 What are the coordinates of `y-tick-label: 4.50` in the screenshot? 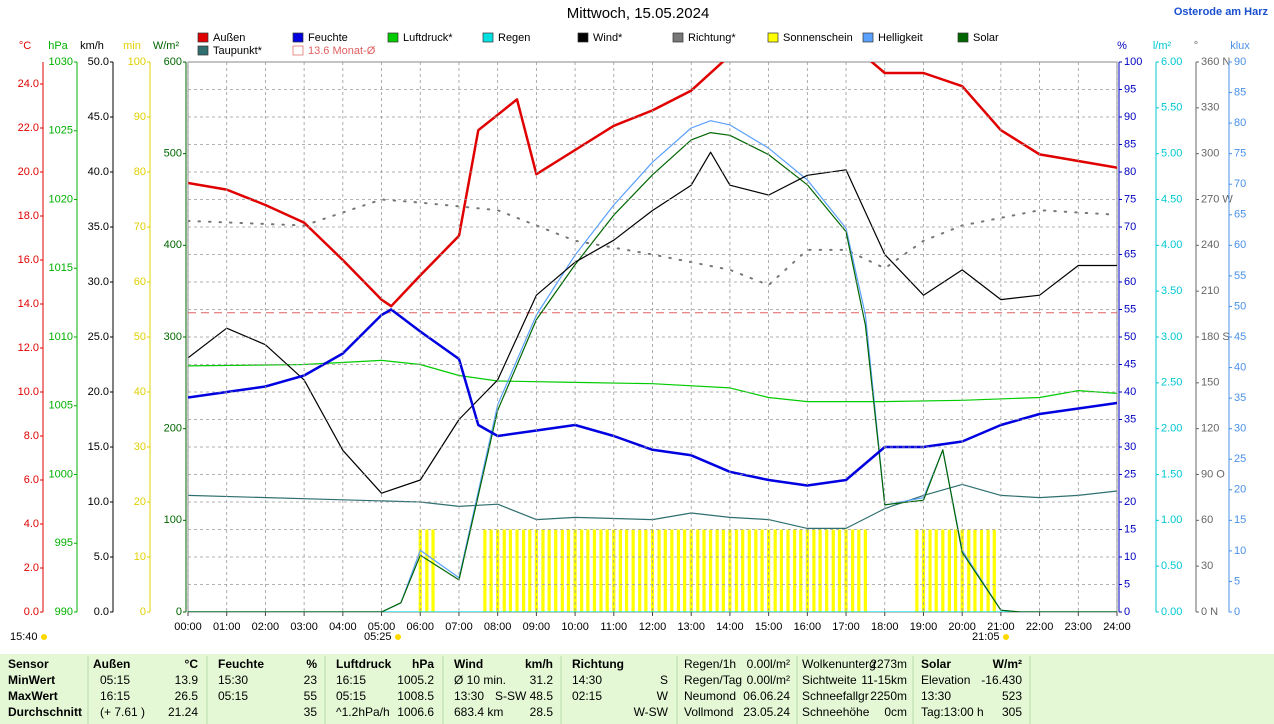 It's located at (1171, 199).